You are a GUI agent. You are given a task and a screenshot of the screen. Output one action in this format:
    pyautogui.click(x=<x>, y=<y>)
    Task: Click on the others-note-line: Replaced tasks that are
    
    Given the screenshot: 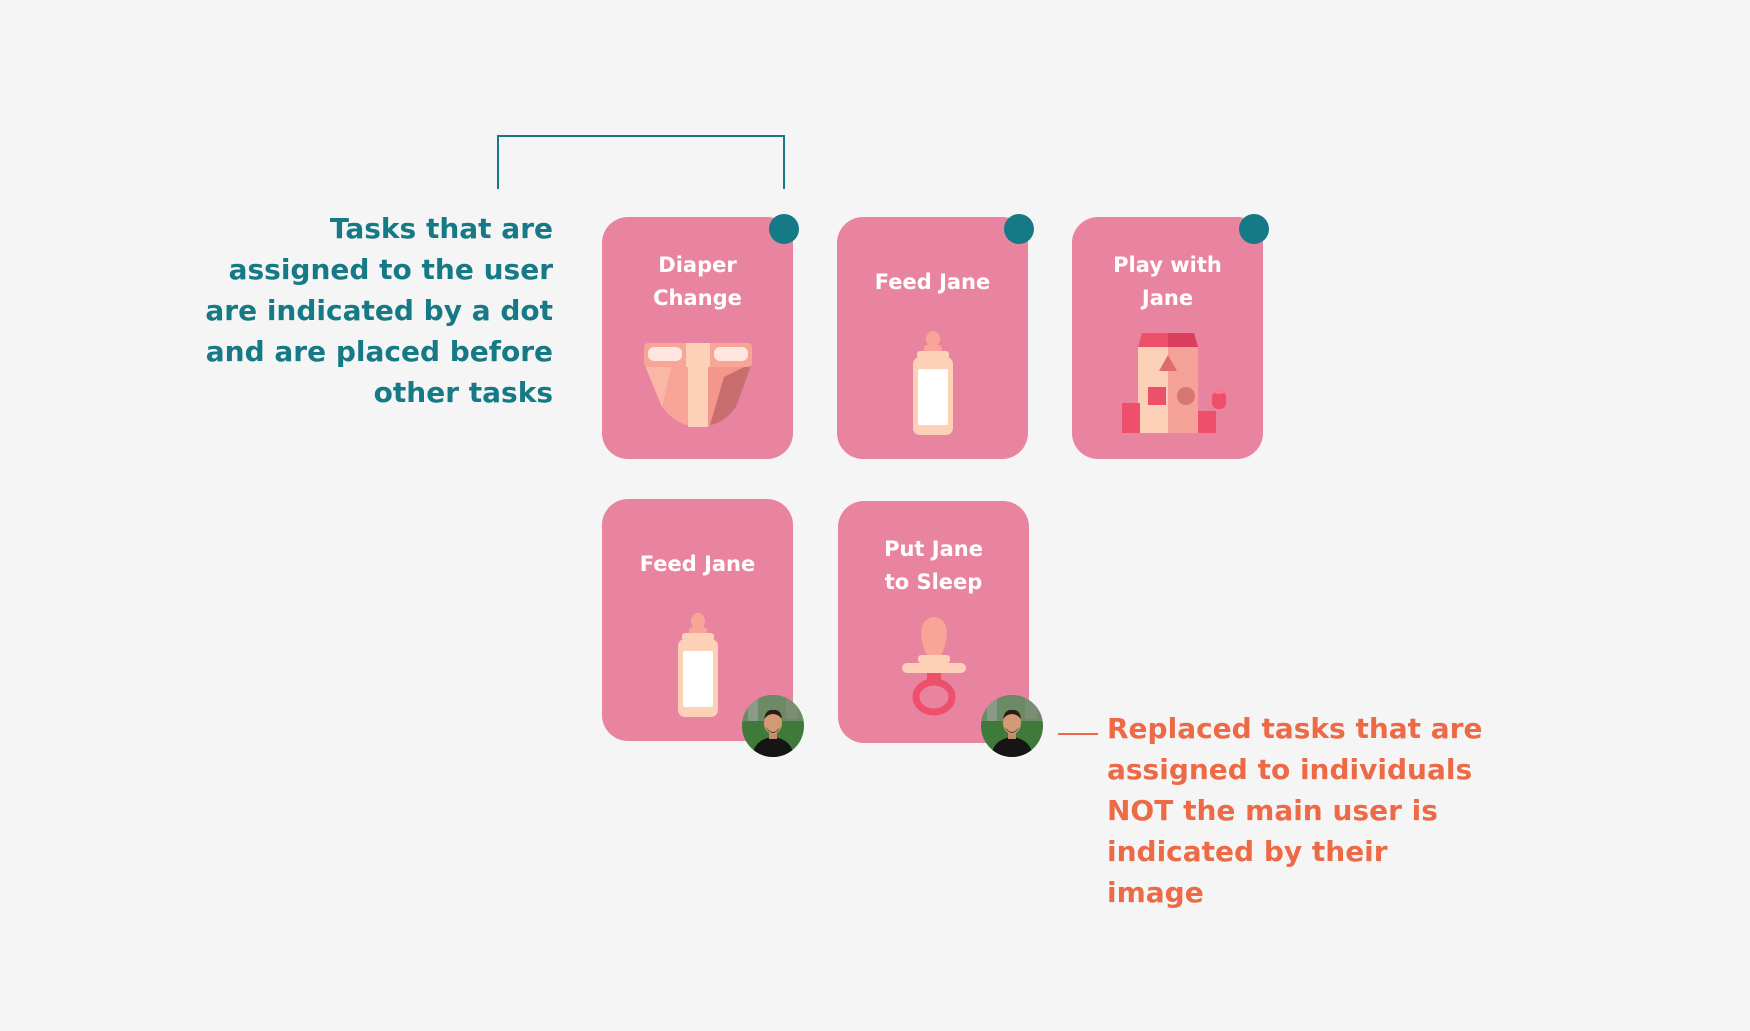 What is the action you would take?
    pyautogui.click(x=1295, y=728)
    